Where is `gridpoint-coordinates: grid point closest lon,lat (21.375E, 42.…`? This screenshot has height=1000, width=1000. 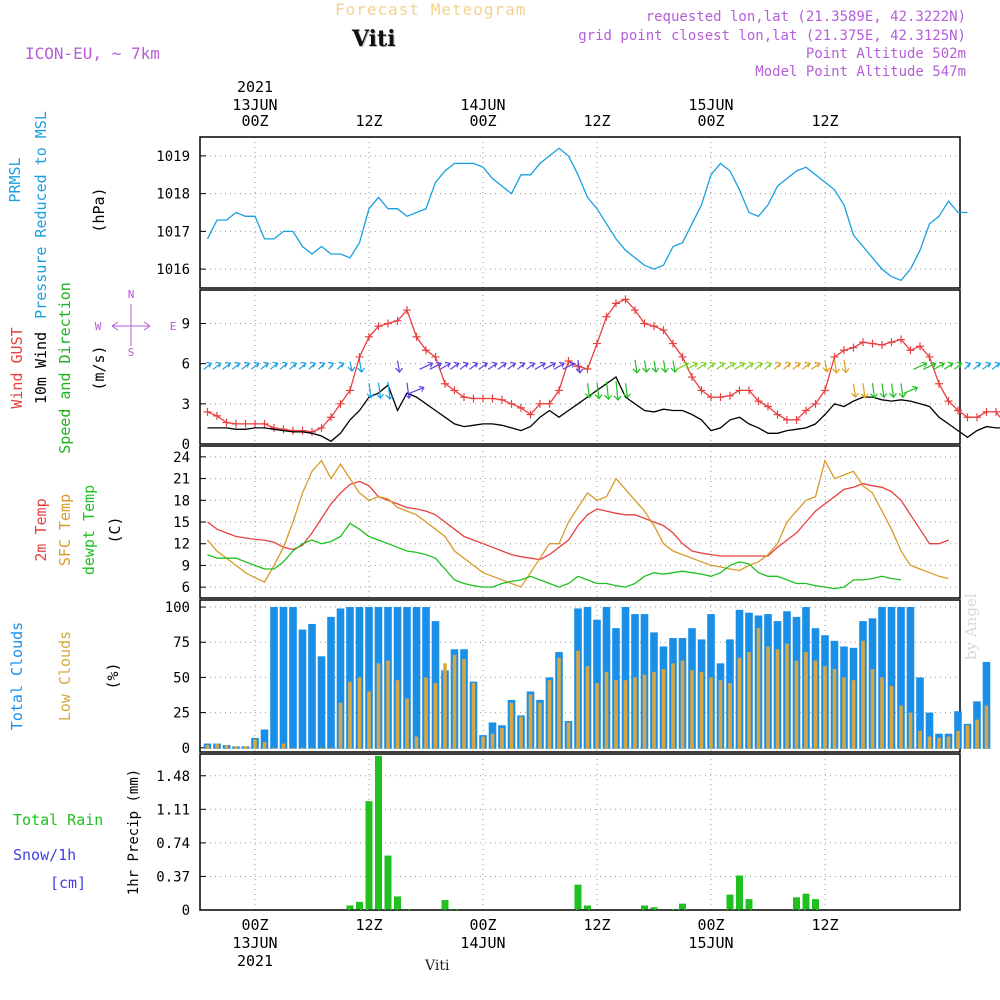 gridpoint-coordinates: grid point closest lon,lat (21.375E, 42.… is located at coordinates (772, 36).